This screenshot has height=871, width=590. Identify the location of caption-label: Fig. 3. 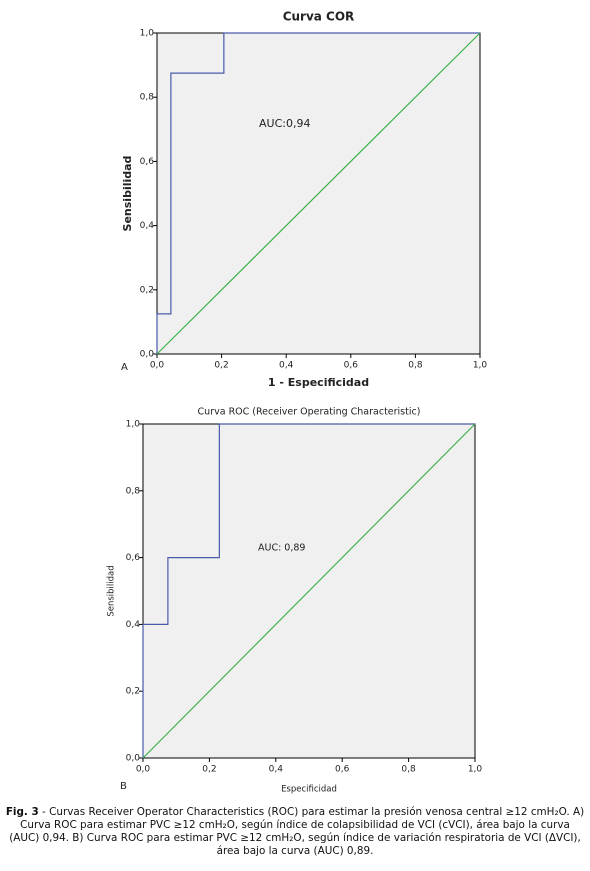
(22, 812).